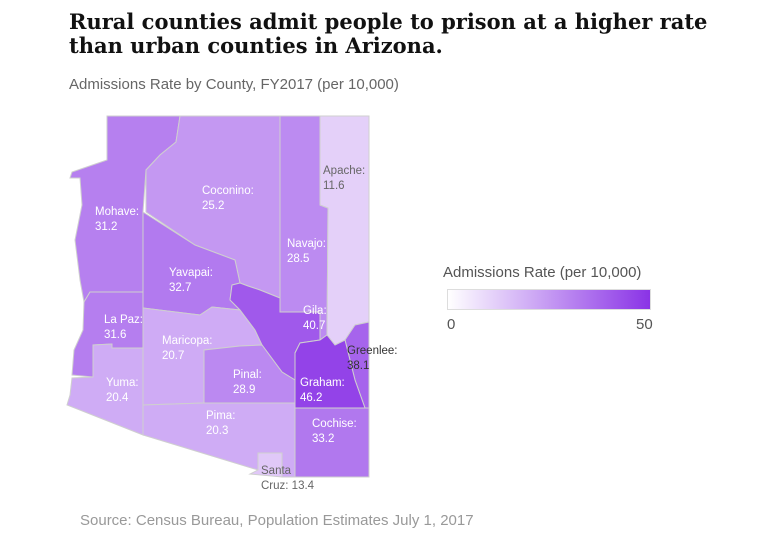 The height and width of the screenshot is (559, 768). I want to click on county-label-graham: Graham: 46.2, so click(322, 390).